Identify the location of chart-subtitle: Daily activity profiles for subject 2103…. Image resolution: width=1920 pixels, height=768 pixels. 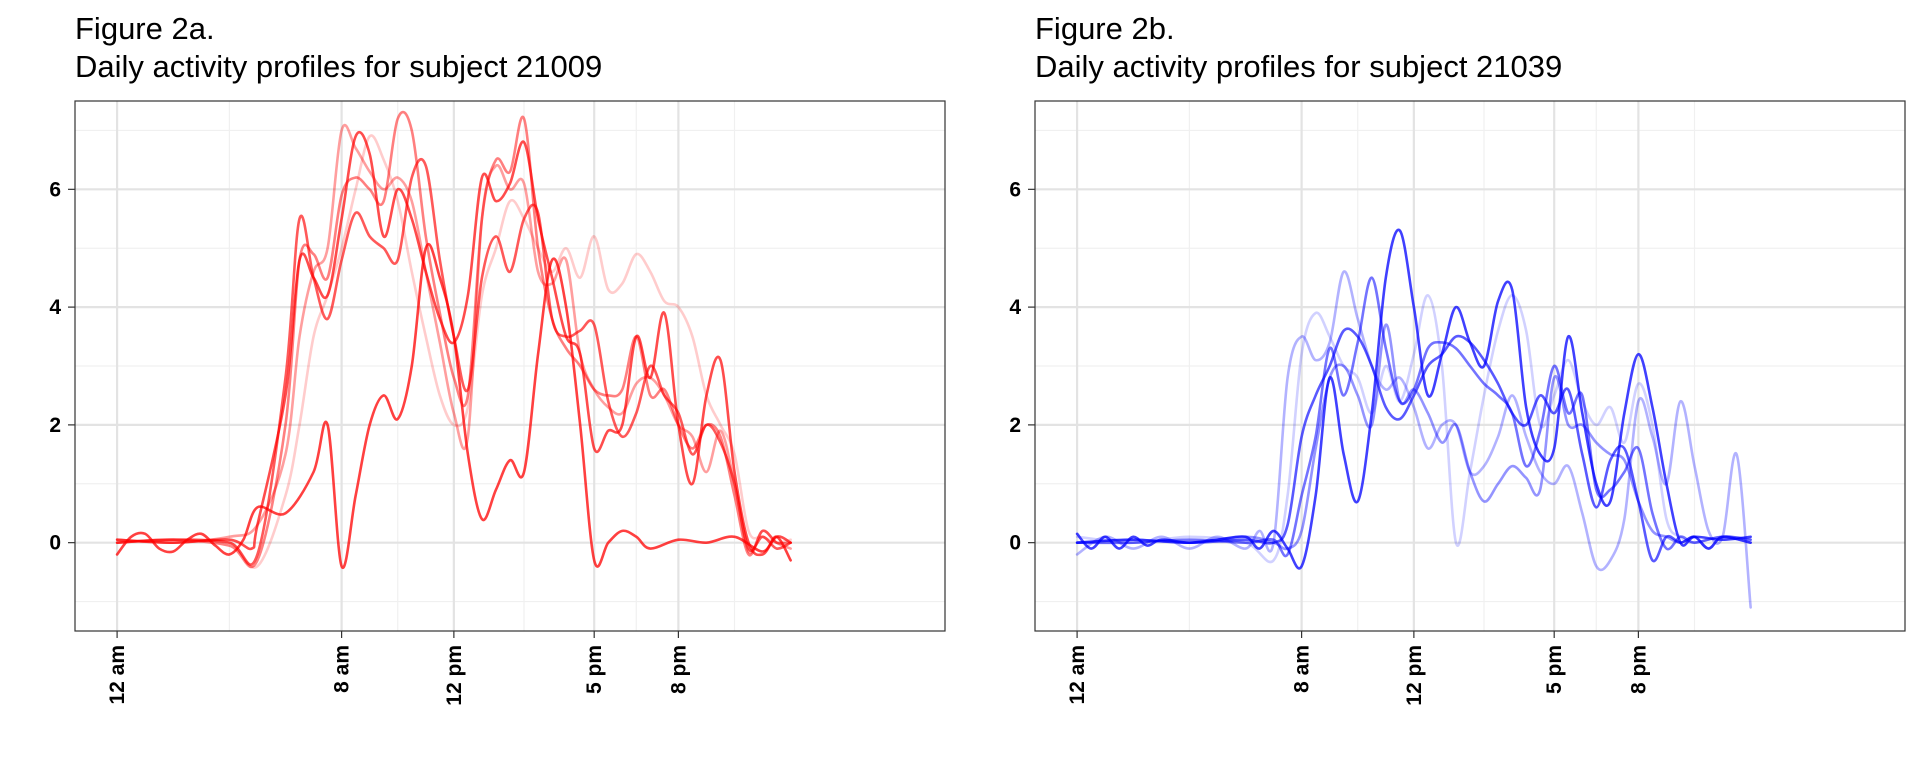
(1299, 66).